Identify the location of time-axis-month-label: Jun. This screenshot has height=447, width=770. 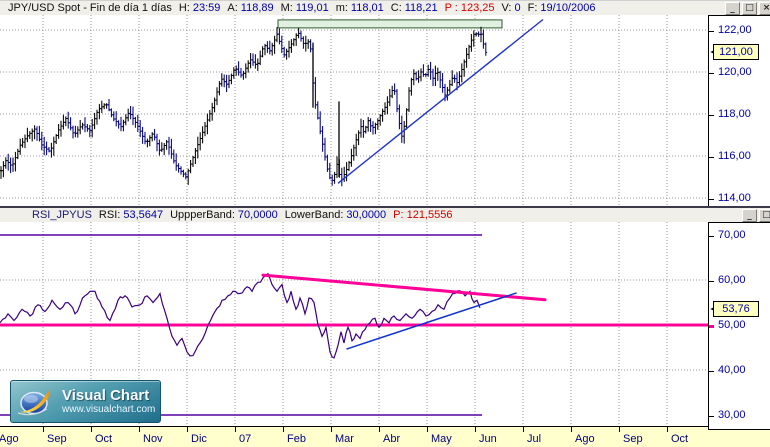
(488, 439).